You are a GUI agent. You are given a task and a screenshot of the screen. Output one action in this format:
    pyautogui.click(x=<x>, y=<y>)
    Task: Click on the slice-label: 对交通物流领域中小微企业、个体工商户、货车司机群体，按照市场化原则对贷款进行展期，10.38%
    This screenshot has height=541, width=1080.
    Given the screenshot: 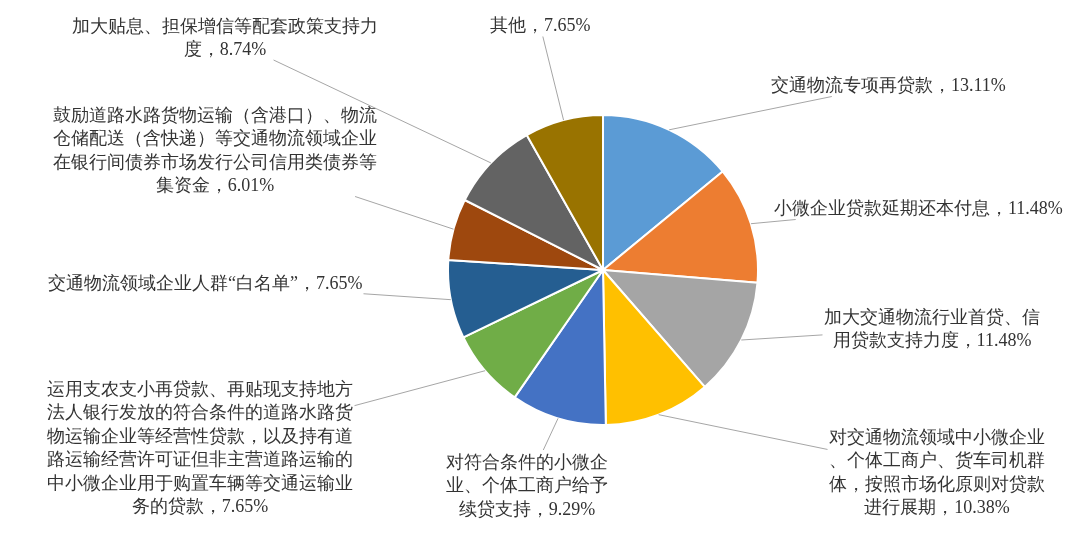 What is the action you would take?
    pyautogui.click(x=937, y=472)
    